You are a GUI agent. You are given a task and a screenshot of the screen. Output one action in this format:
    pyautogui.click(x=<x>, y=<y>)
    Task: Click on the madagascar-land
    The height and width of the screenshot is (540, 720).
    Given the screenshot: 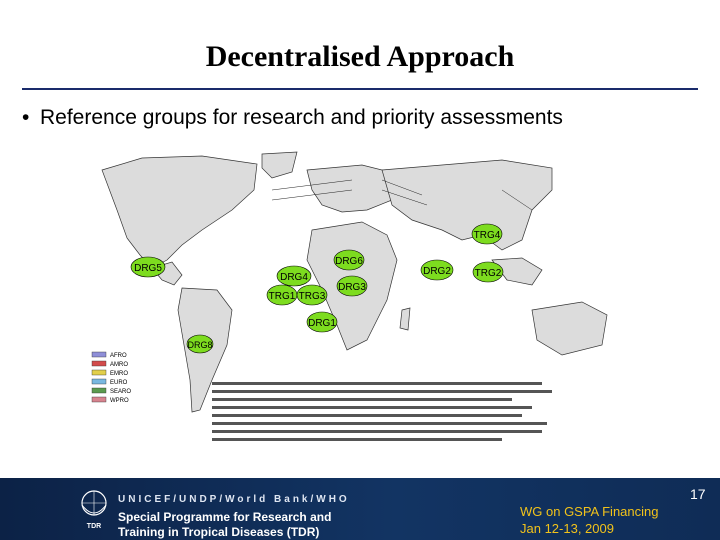 What is the action you would take?
    pyautogui.click(x=405, y=319)
    